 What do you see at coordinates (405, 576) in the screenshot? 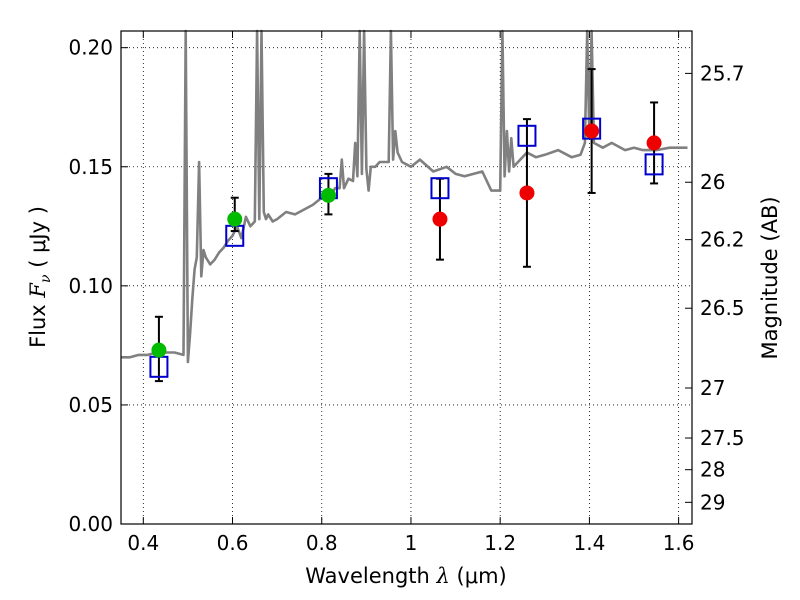
I see `x-axis-title: Wavelength λ (μm)` at bounding box center [405, 576].